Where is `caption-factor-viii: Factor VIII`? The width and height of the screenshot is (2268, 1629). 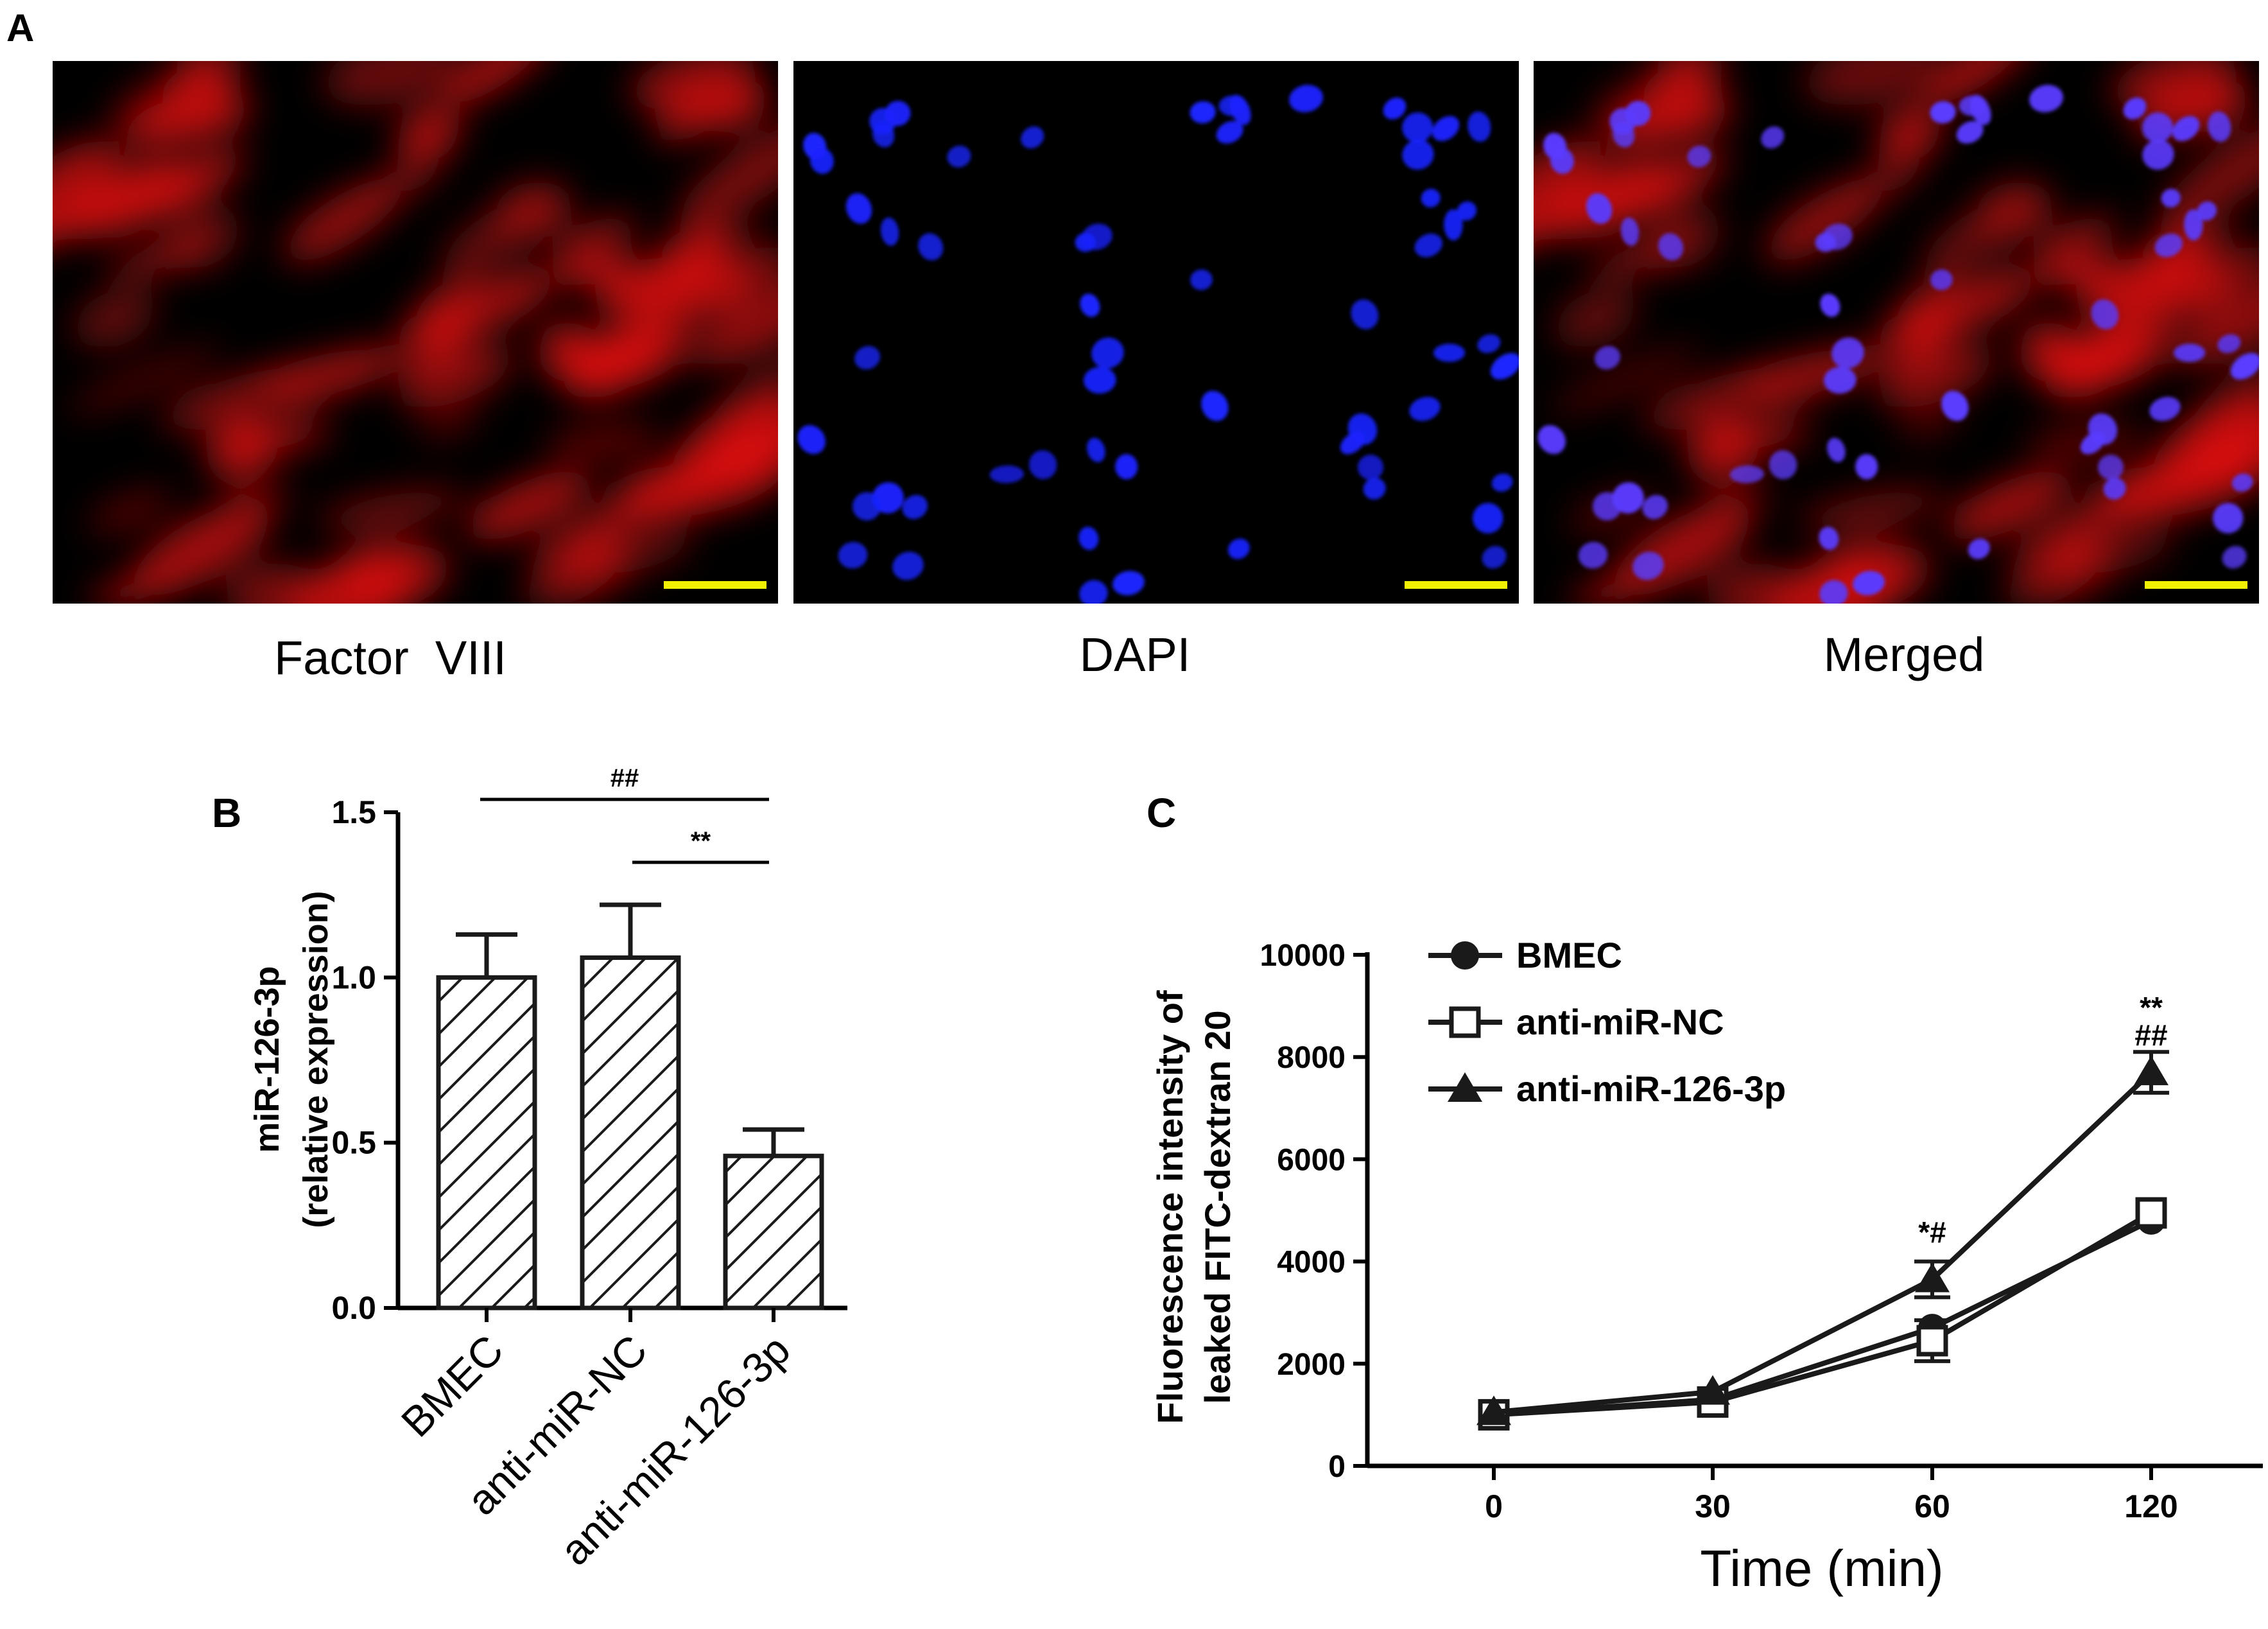 caption-factor-viii: Factor VIII is located at coordinates (390, 657).